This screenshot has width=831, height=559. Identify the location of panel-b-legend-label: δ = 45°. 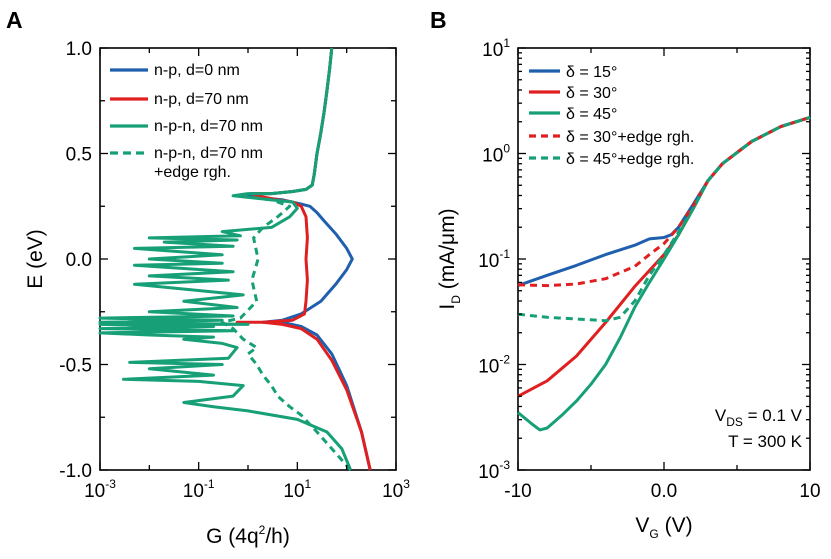
(591, 114).